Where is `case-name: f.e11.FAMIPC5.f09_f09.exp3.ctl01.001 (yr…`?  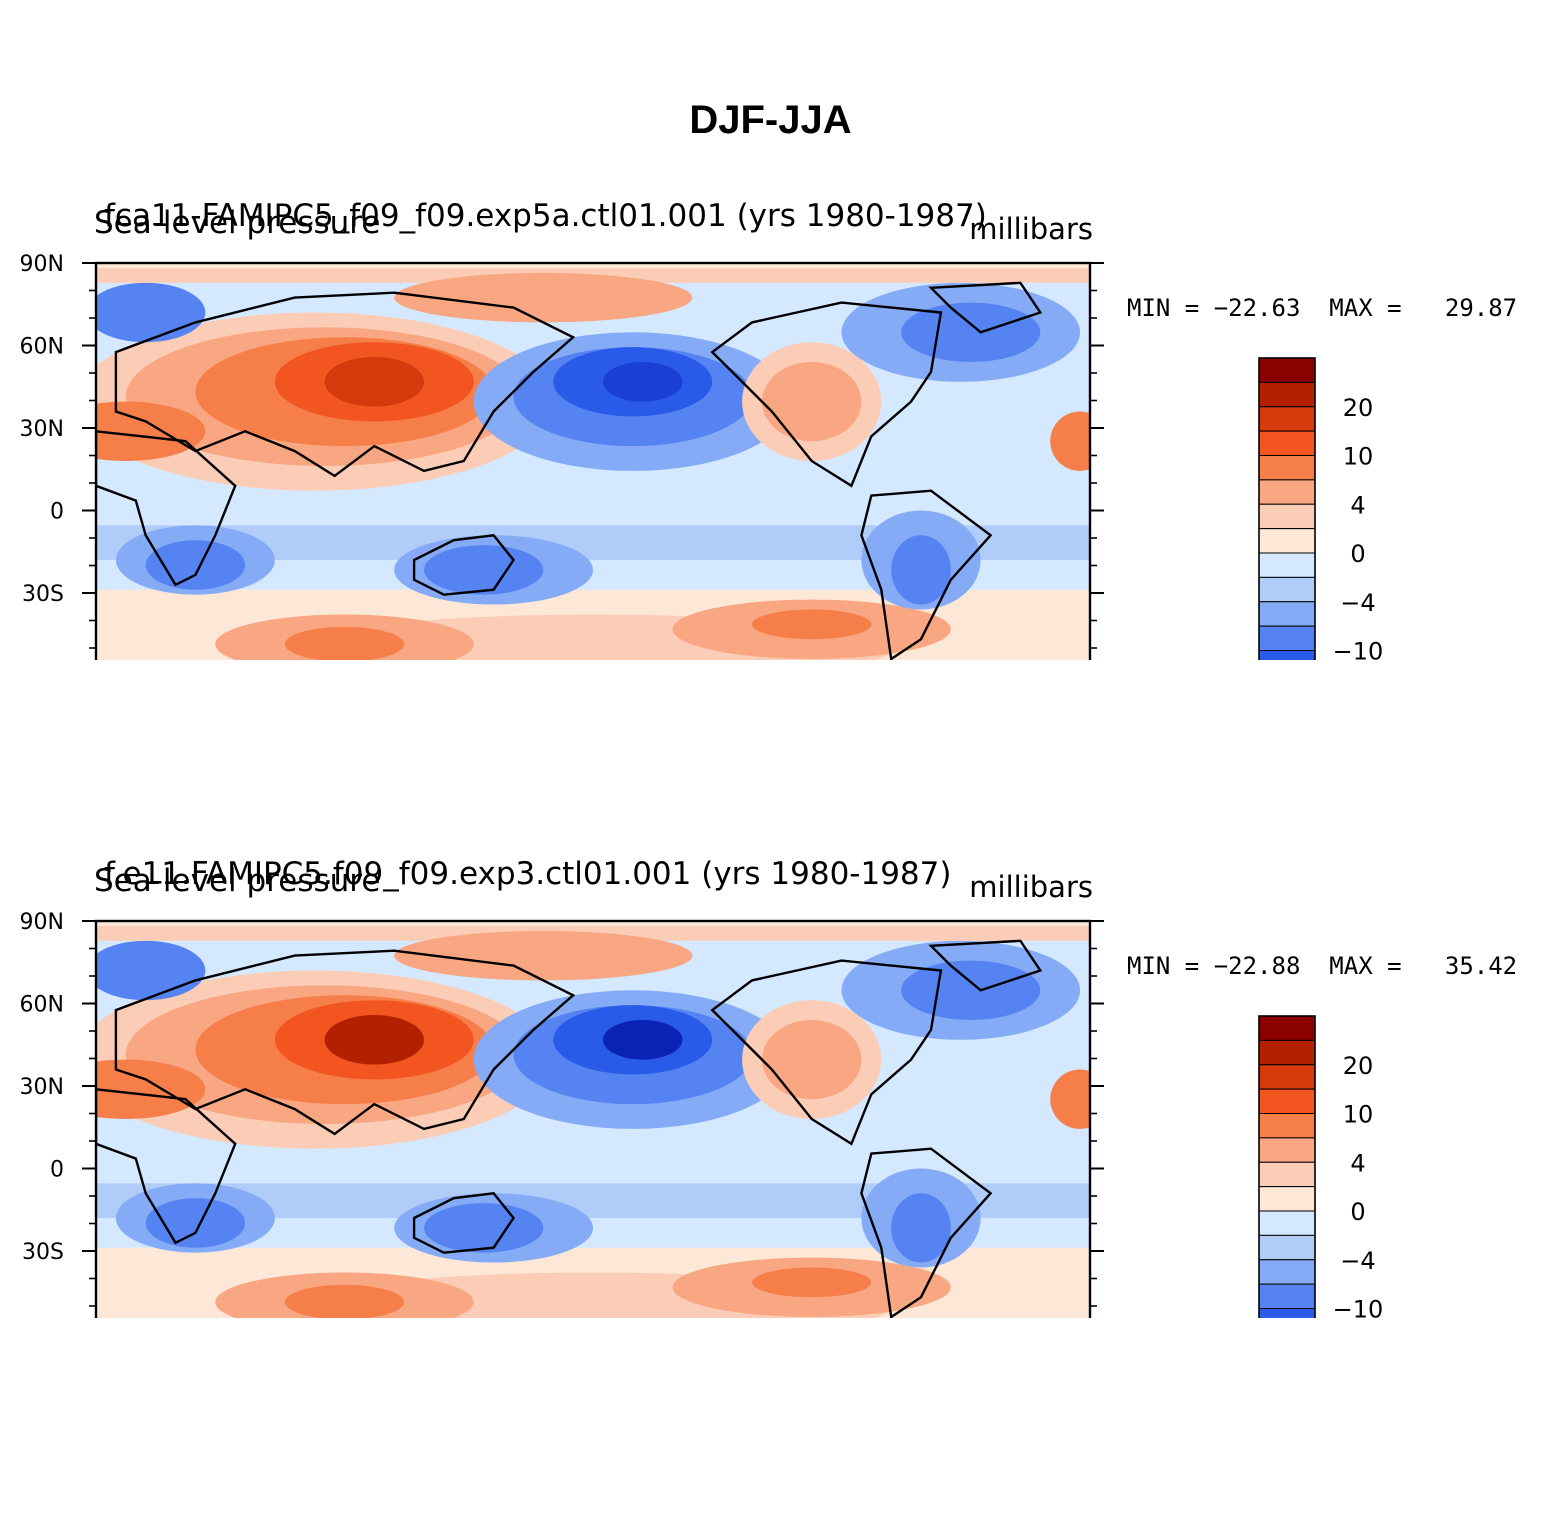
case-name: f.e11.FAMIPC5.f09_f09.exp3.ctl01.001 (yr… is located at coordinates (528, 874).